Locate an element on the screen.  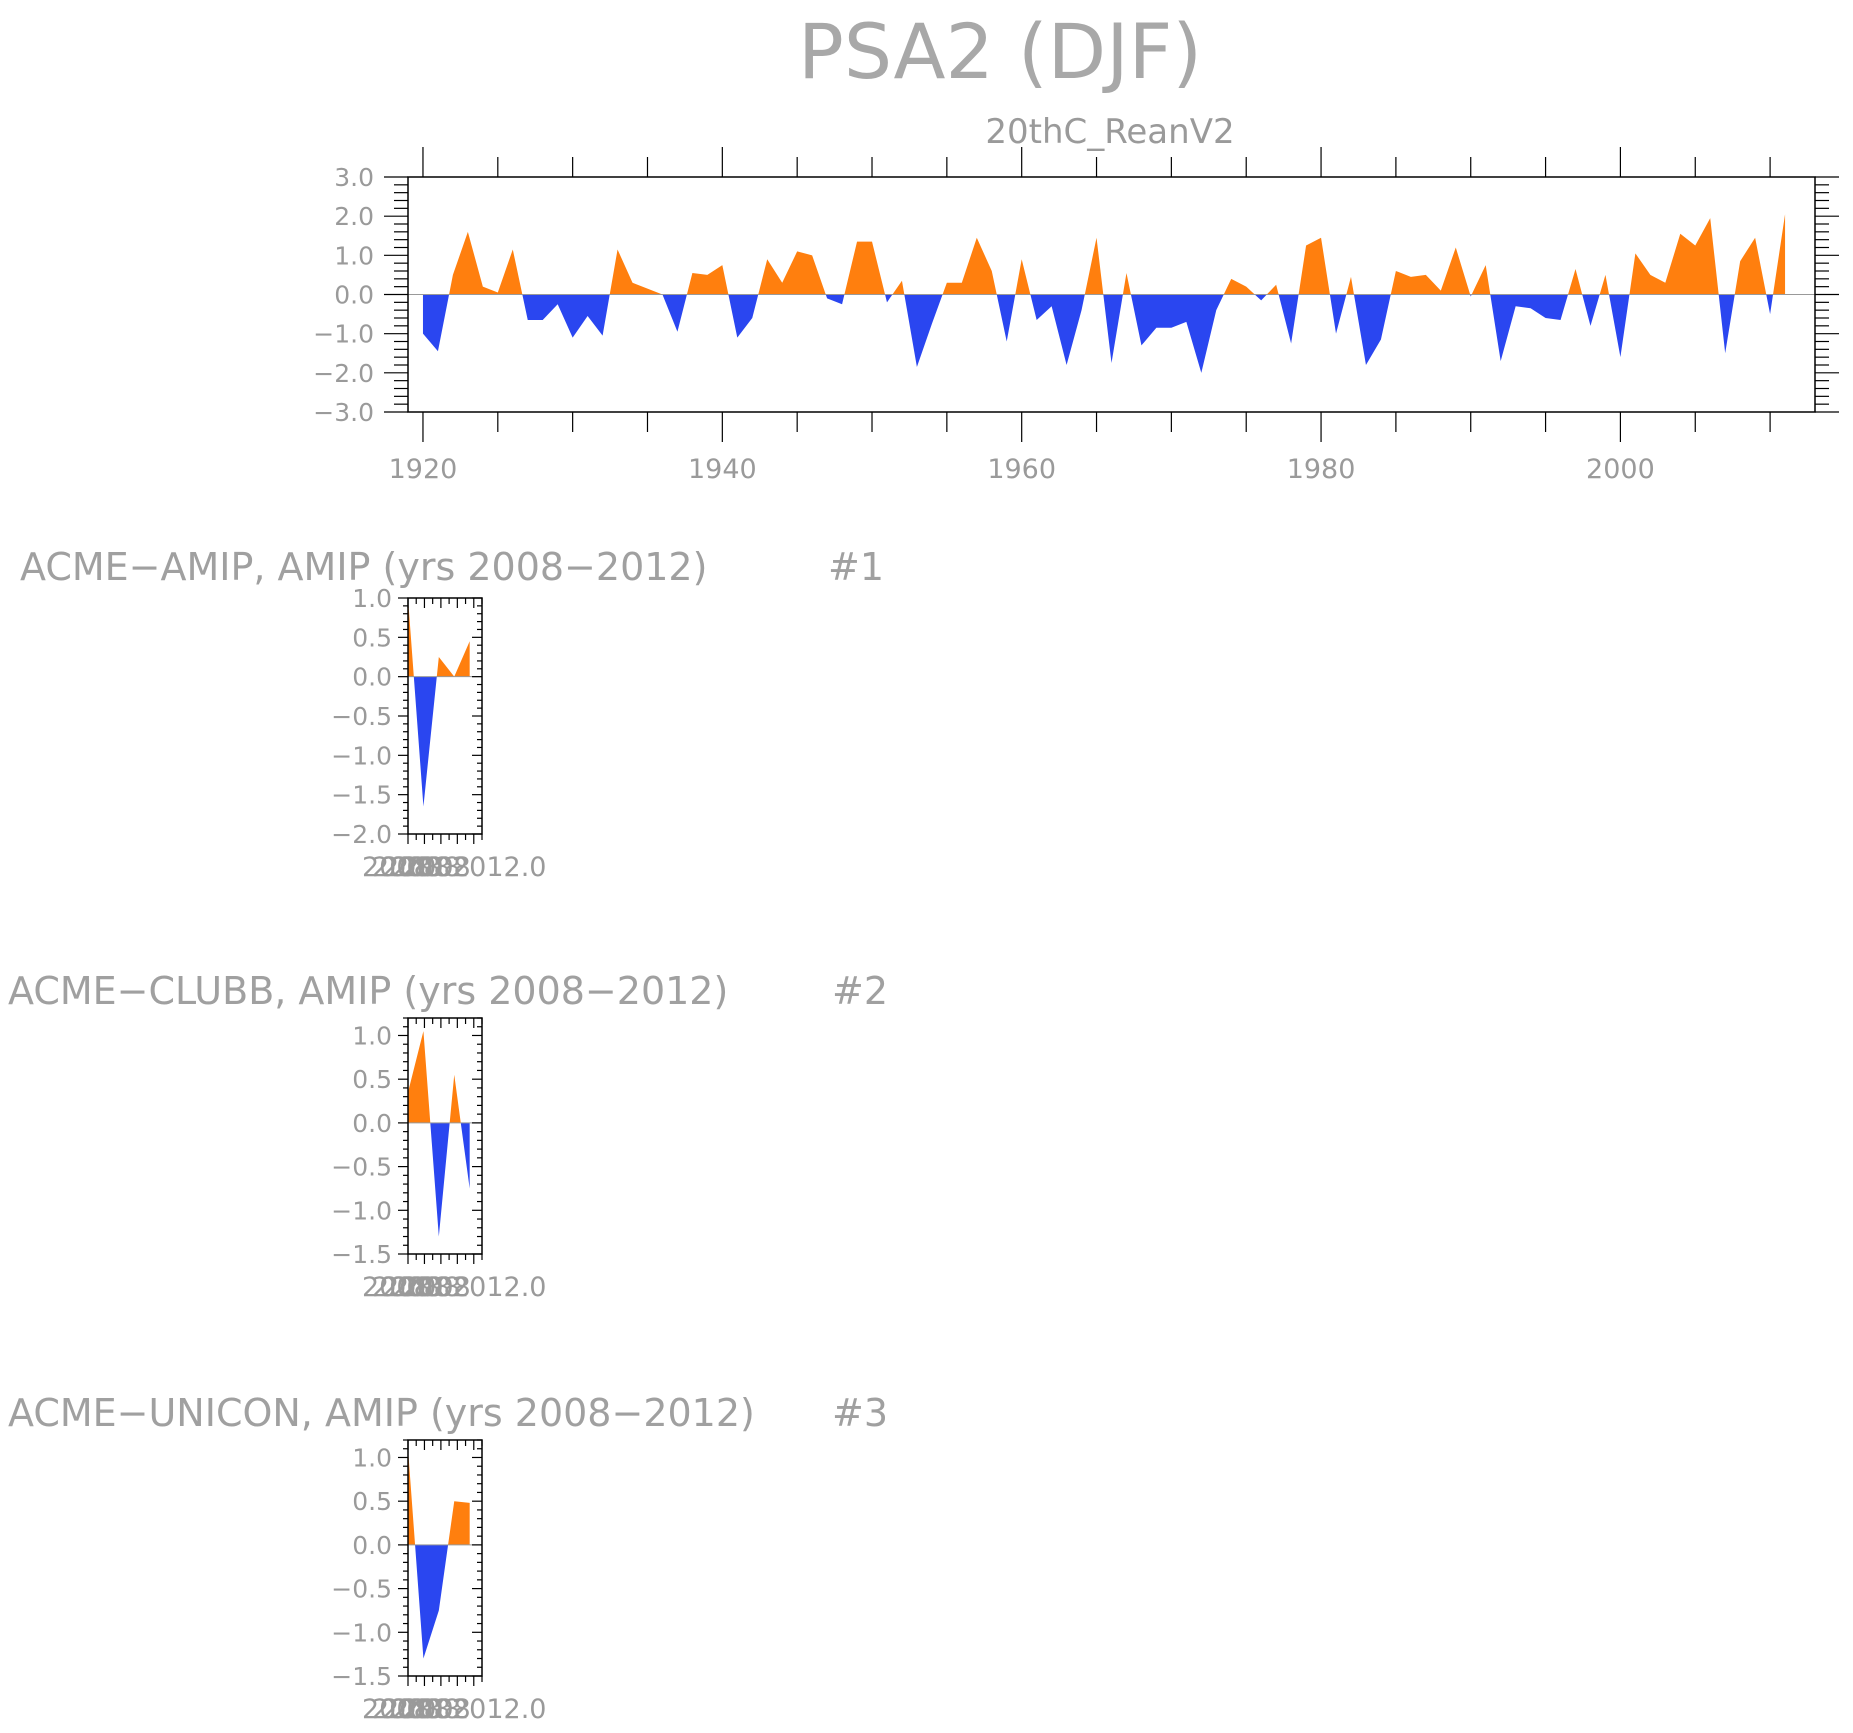
ytick-label: 3.0 is located at coordinates (354, 177).